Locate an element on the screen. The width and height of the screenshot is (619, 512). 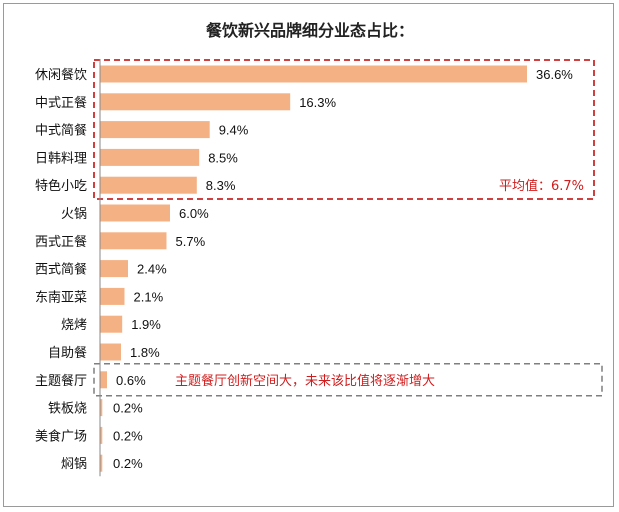
value-label: 16.3% is located at coordinates (317, 102).